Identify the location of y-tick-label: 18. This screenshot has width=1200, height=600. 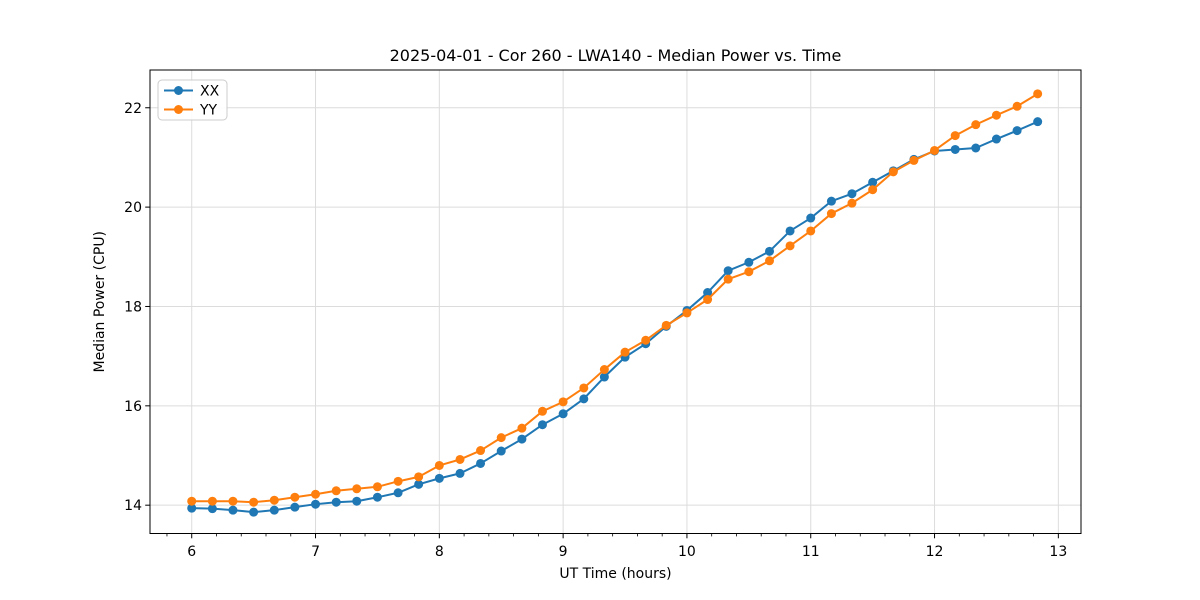
(133, 307).